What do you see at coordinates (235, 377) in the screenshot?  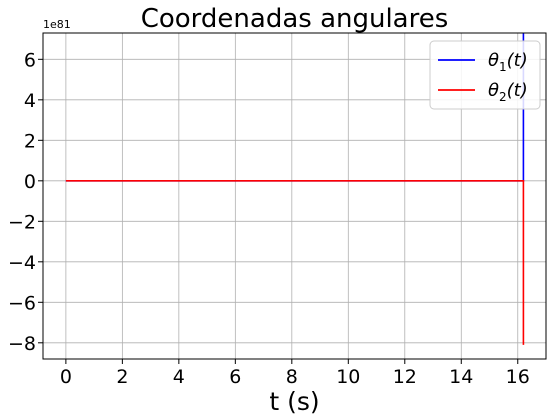 I see `x-tick-label: 6` at bounding box center [235, 377].